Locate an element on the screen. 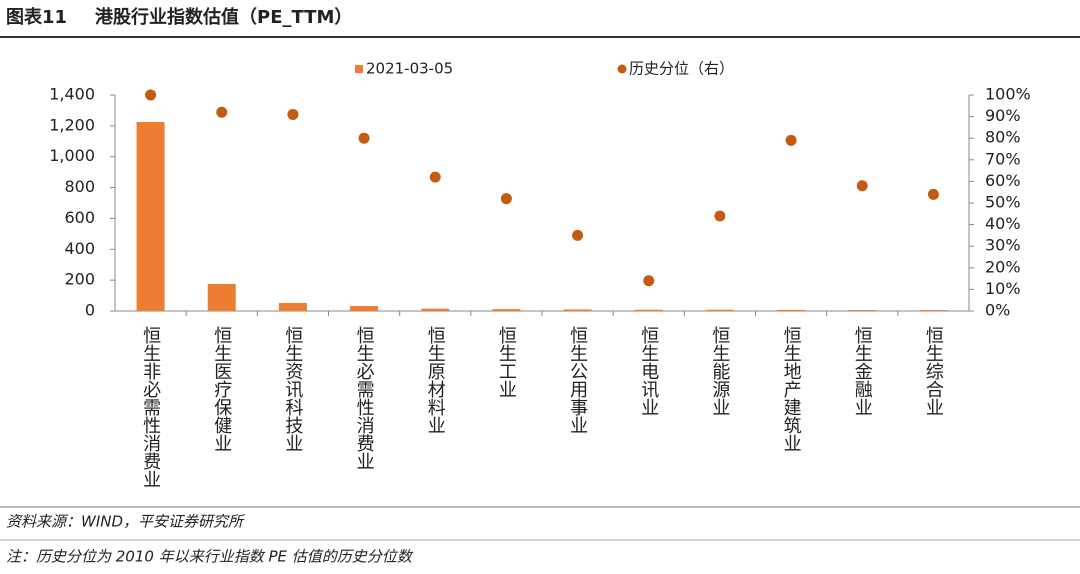 The height and width of the screenshot is (574, 1080). y-tick-label: 800 is located at coordinates (79, 186).